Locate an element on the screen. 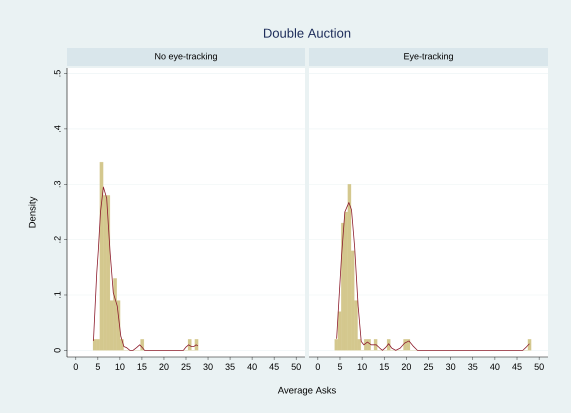 Image resolution: width=571 pixels, height=413 pixels. x-axis-title: Average Asks is located at coordinates (307, 391).